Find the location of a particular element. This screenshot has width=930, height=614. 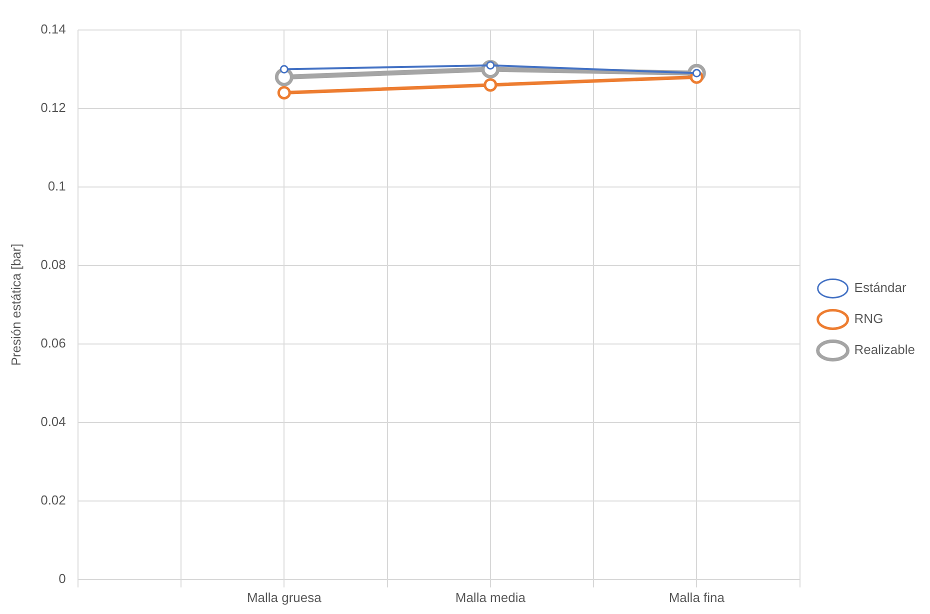

x-tick-label: Malla gruesa is located at coordinates (284, 597).